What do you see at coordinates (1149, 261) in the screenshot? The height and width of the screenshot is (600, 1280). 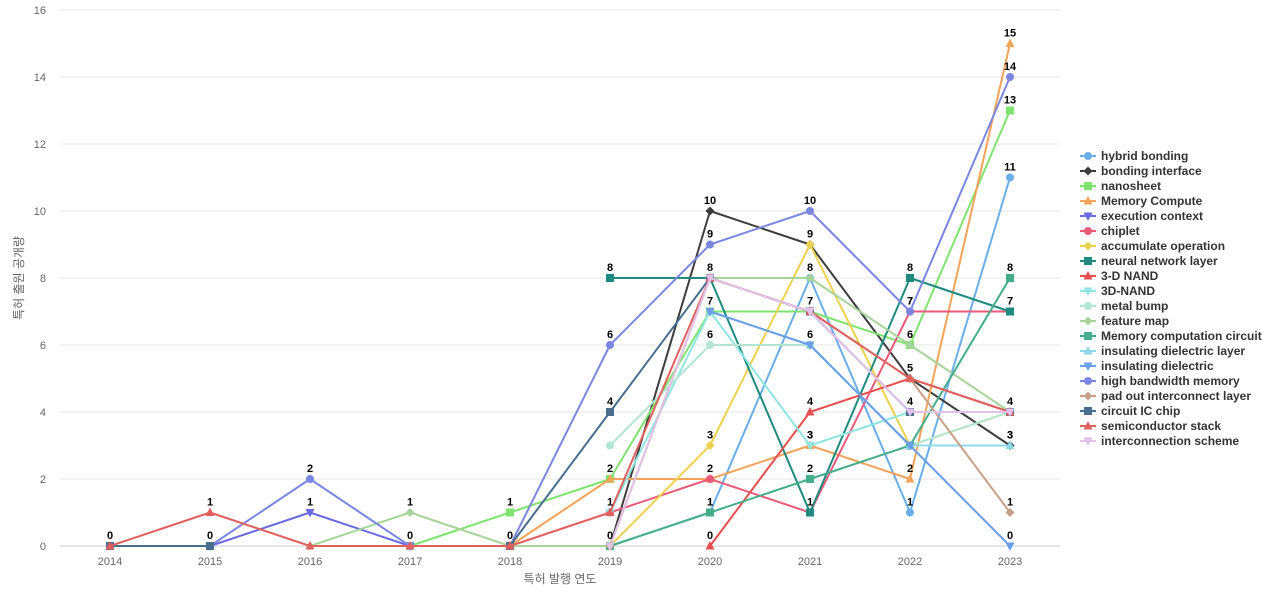 I see `legend-item: neural network layer` at bounding box center [1149, 261].